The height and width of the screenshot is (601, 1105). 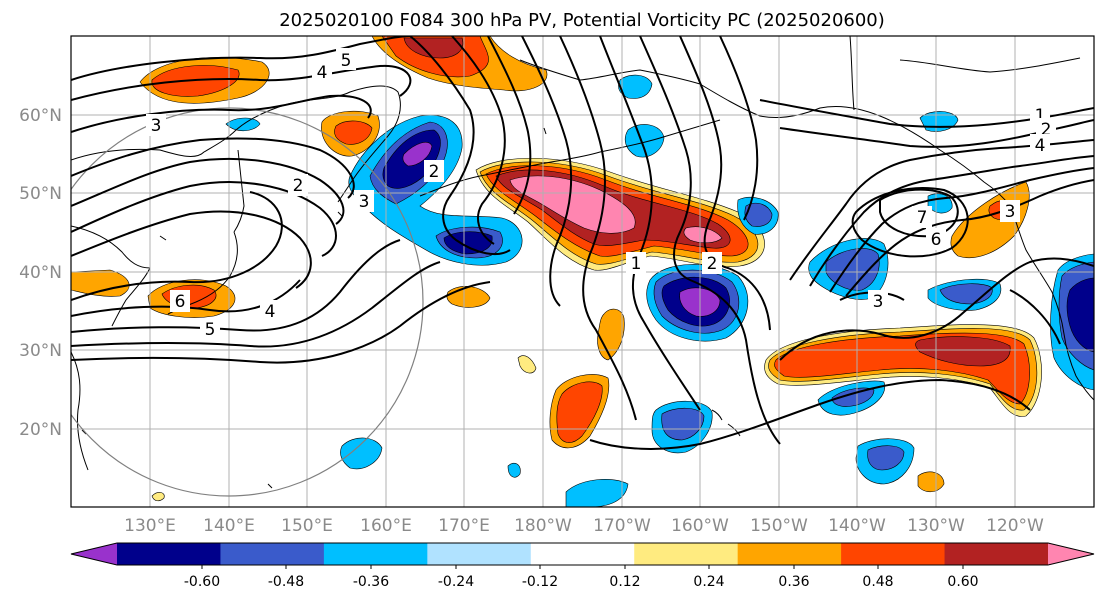 I want to click on lat-label: 20°N, so click(x=40, y=430).